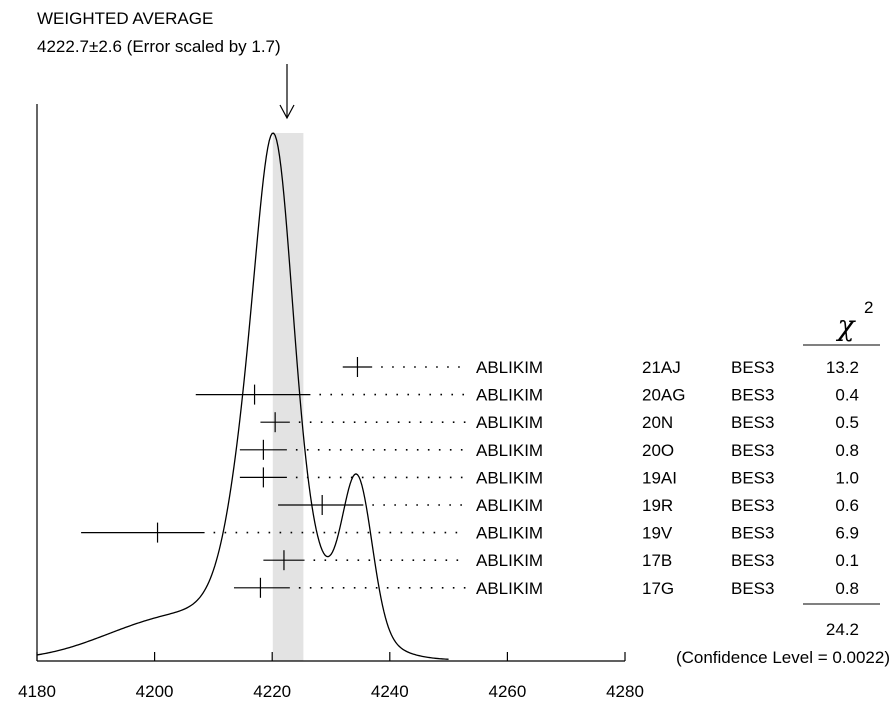 The height and width of the screenshot is (727, 895). What do you see at coordinates (847, 560) in the screenshot?
I see `chi2-value: 0.1` at bounding box center [847, 560].